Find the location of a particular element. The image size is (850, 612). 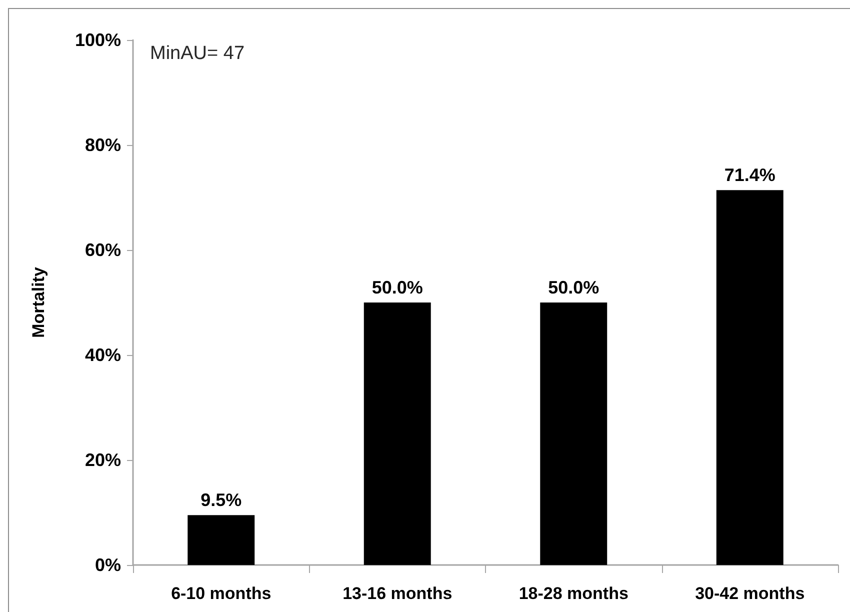

x-tick-label: 6-10 months is located at coordinates (221, 593).